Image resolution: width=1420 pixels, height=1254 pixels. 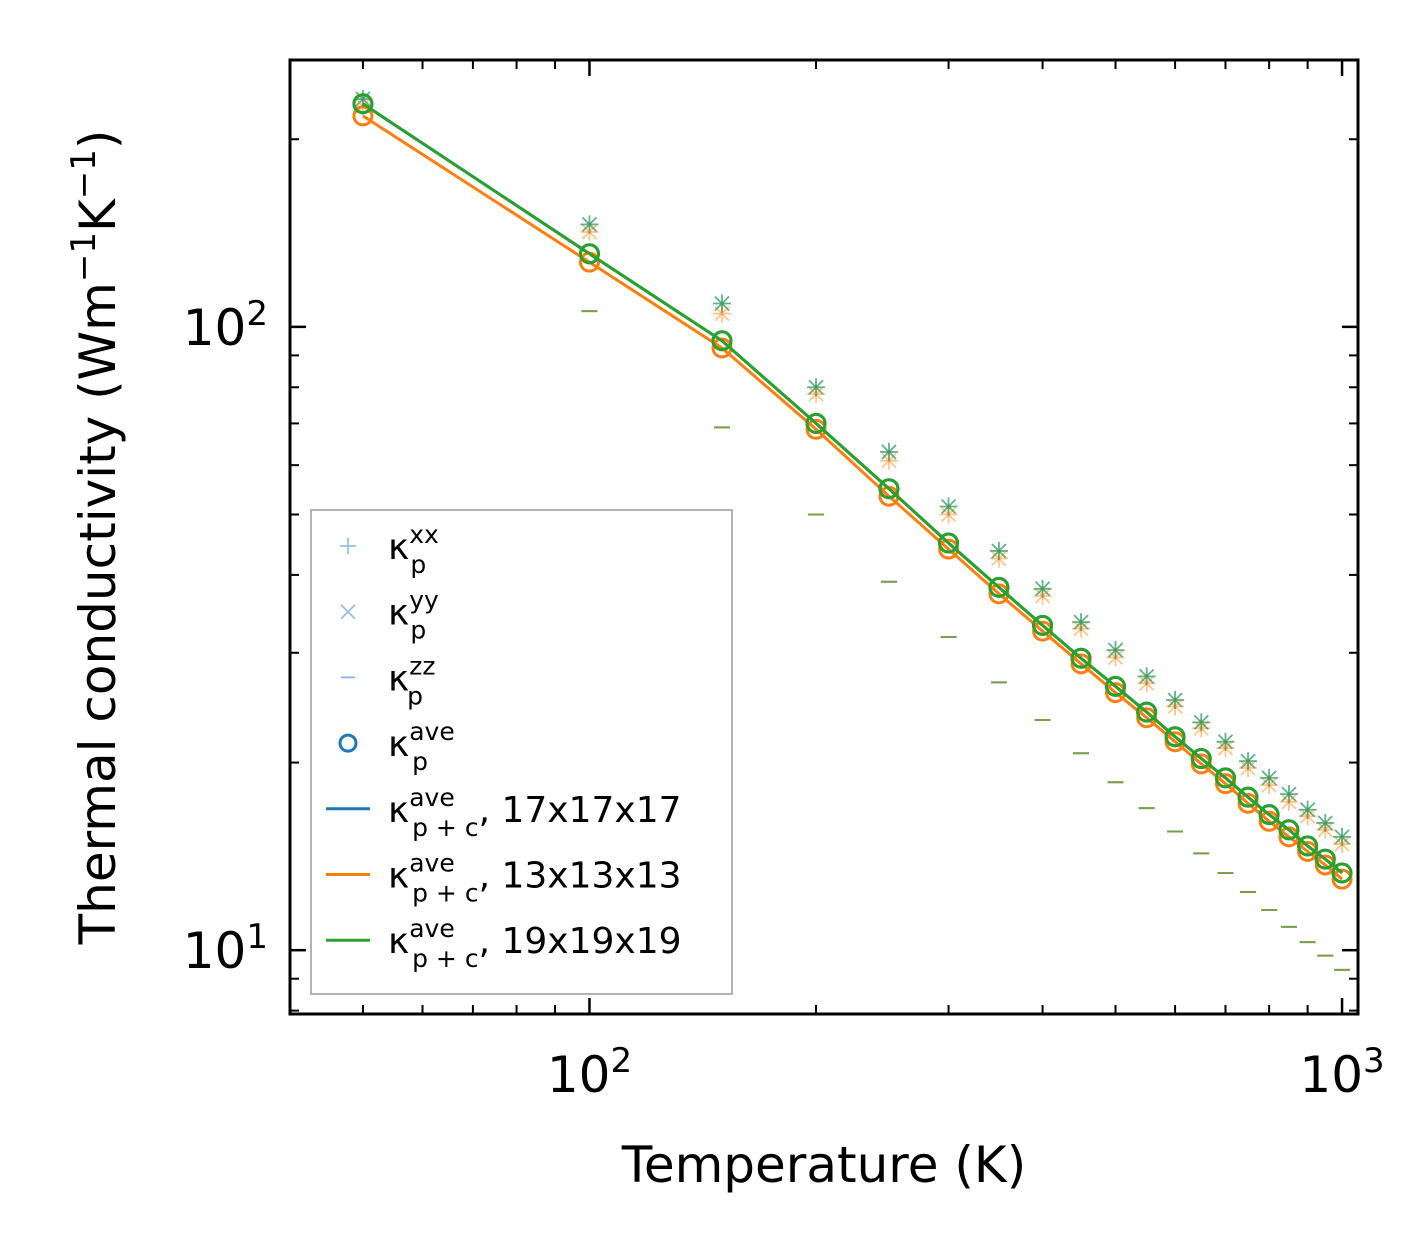 What do you see at coordinates (422, 665) in the screenshot?
I see `legend-label-superscript: zz` at bounding box center [422, 665].